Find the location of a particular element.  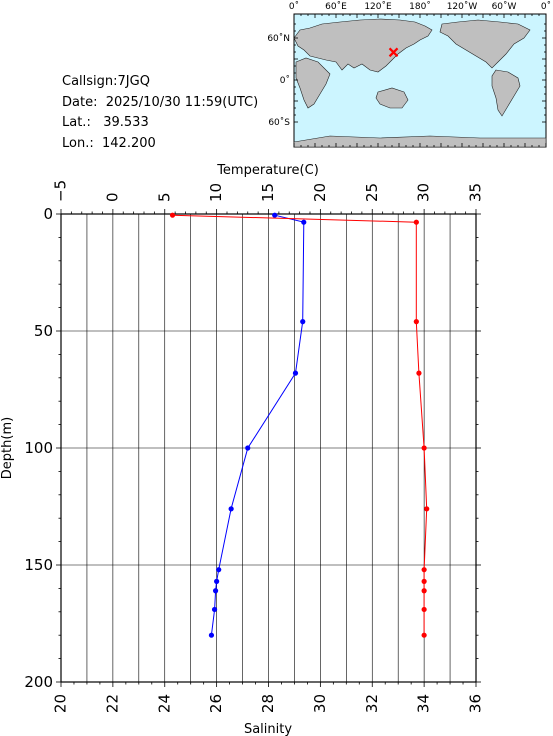

map-longitude-label: 60˚W is located at coordinates (504, 6).